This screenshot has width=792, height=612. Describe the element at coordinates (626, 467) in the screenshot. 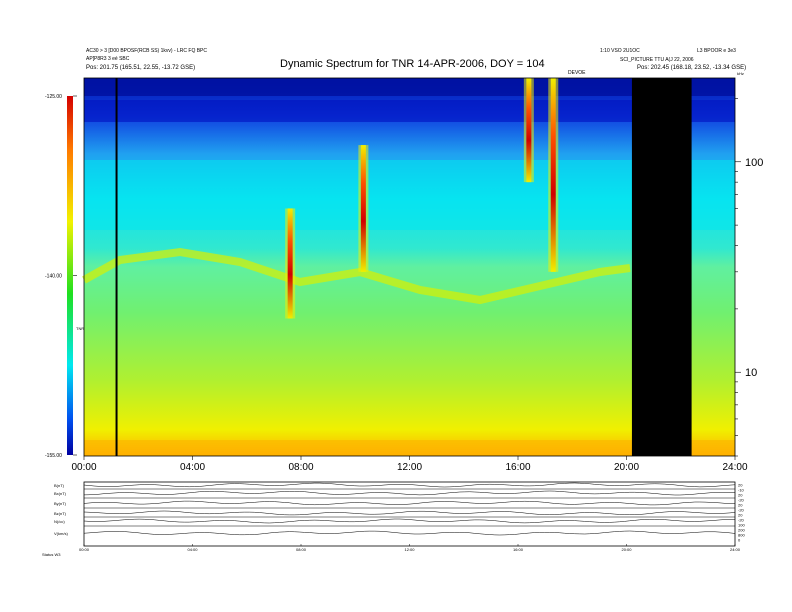

I see `x-tick-label: 20:00` at that location.